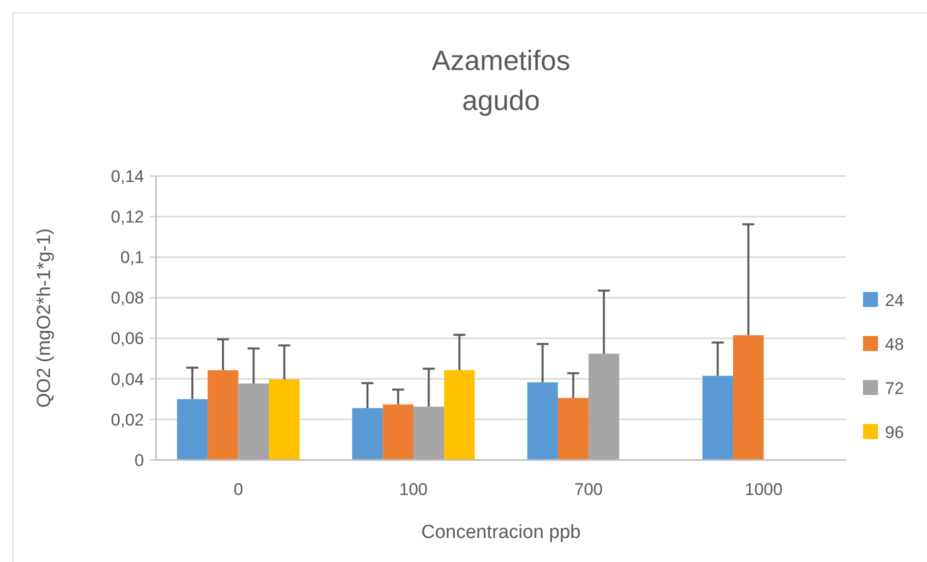  I want to click on y-tick-label: 0, so click(139, 460).